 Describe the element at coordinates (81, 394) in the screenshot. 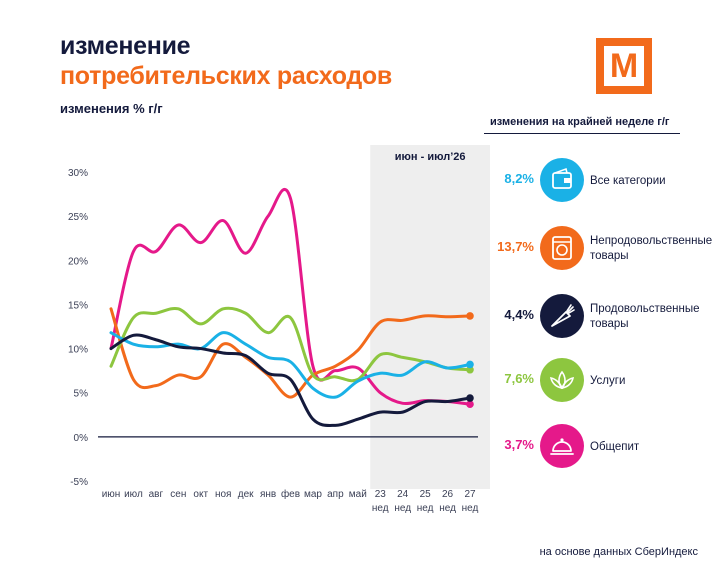

I see `y-tick-label: 5%` at that location.